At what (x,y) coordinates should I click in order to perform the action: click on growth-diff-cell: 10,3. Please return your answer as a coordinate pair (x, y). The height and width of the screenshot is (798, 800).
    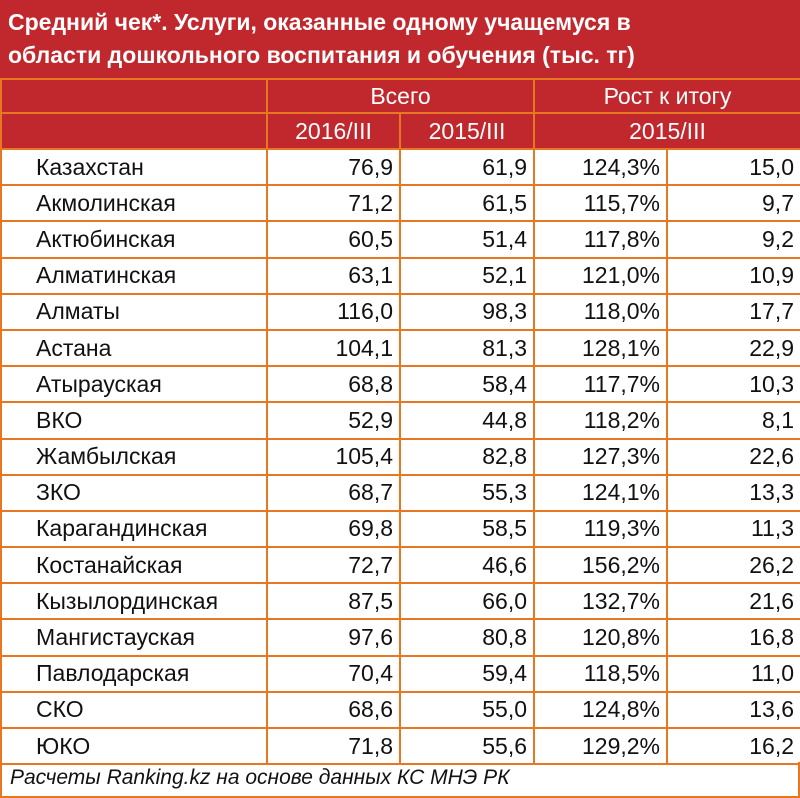
    Looking at the image, I should click on (733, 384).